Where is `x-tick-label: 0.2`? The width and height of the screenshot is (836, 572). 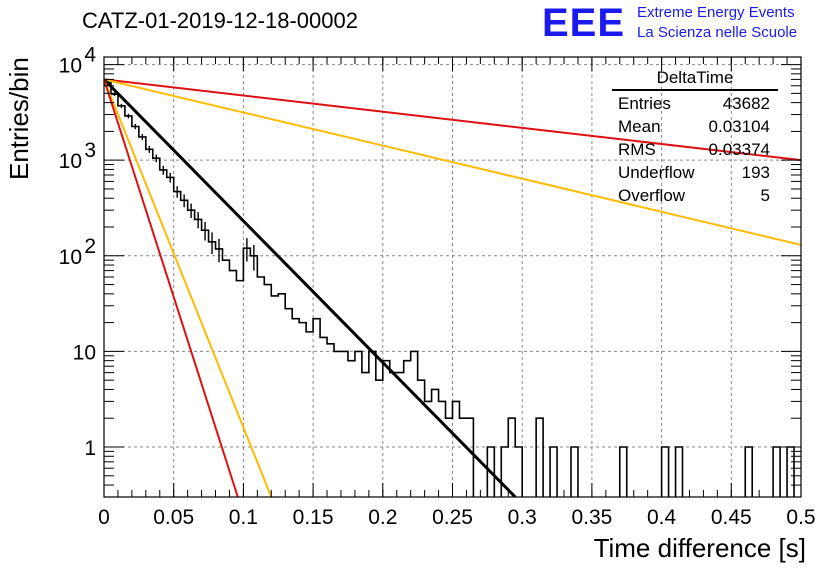
x-tick-label: 0.2 is located at coordinates (382, 517).